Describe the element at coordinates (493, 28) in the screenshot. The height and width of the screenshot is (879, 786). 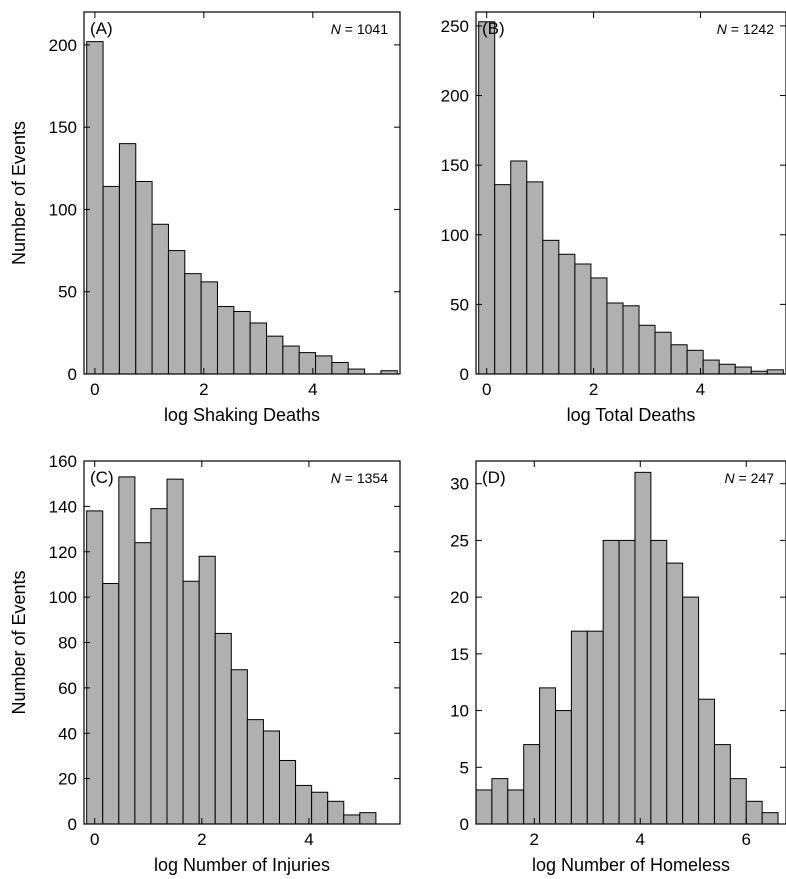
I see `panel-label: (B)` at that location.